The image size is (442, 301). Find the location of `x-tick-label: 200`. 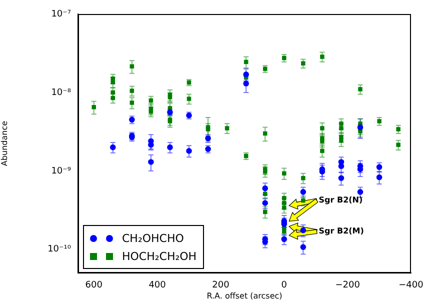

x-tick-label: 200 is located at coordinates (221, 285).